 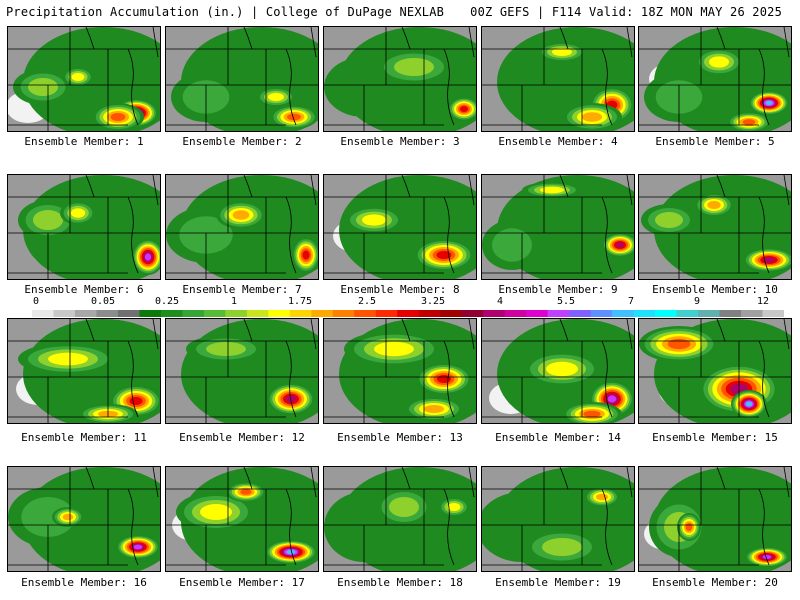 I want to click on ensemble-member-label: Ensemble Member: 4, so click(x=558, y=141).